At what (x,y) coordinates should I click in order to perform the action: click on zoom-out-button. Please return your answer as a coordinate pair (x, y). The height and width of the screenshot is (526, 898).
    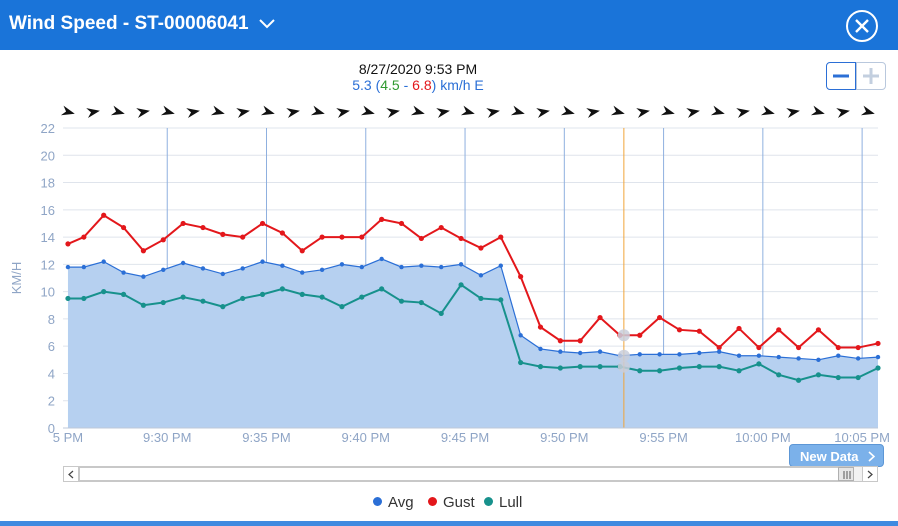
    Looking at the image, I should click on (841, 76).